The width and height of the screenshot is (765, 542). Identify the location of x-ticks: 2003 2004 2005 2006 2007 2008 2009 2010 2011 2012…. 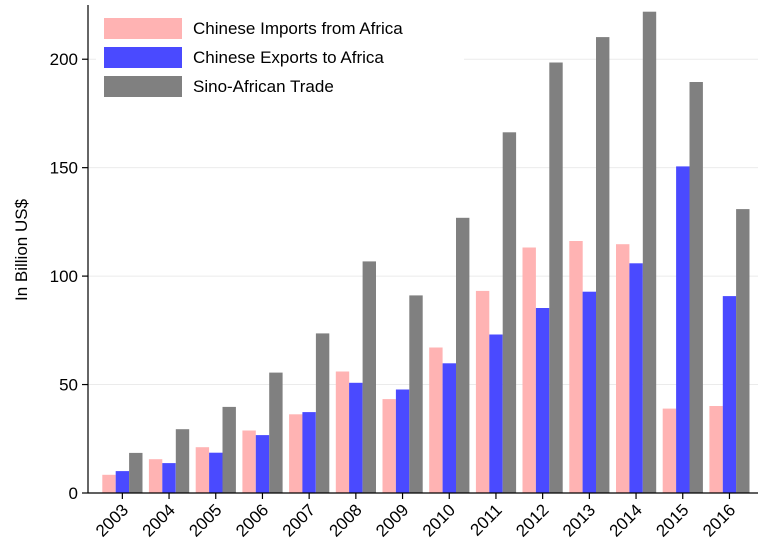
(415, 517).